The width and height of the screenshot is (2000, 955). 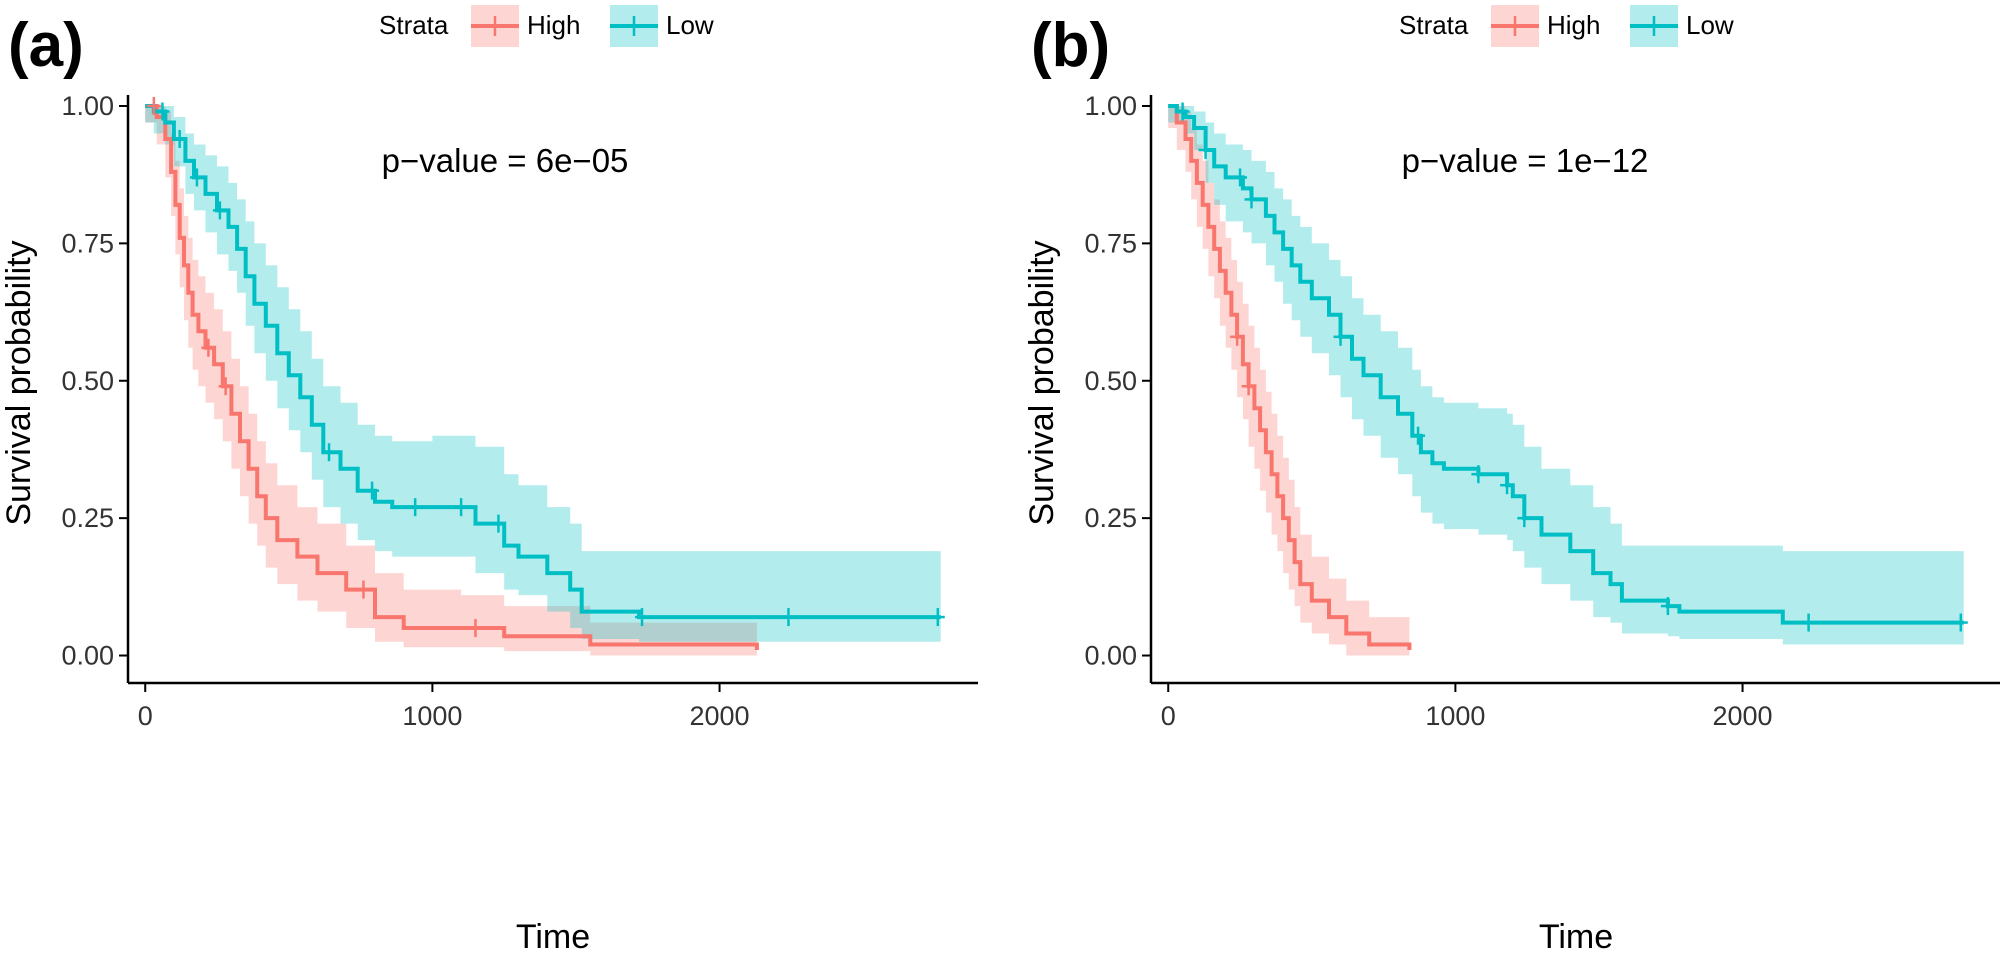 I want to click on panel-b-y-ticks: 0.00 0.25 0.50 0.75 1.00, so click(x=1117, y=381).